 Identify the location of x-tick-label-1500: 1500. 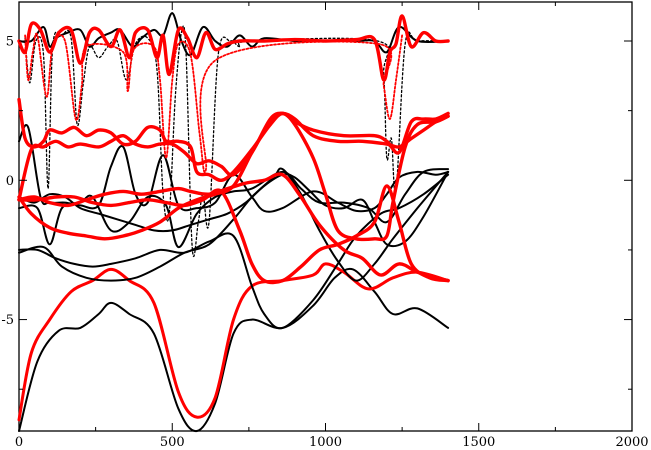
(478, 442).